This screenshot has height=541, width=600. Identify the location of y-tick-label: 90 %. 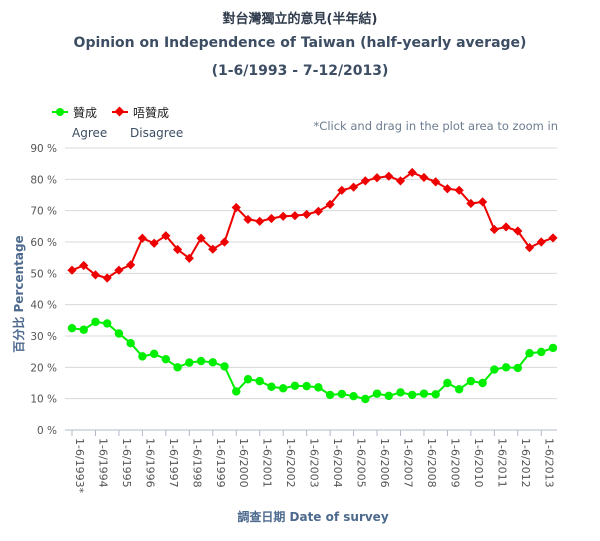
(43, 149).